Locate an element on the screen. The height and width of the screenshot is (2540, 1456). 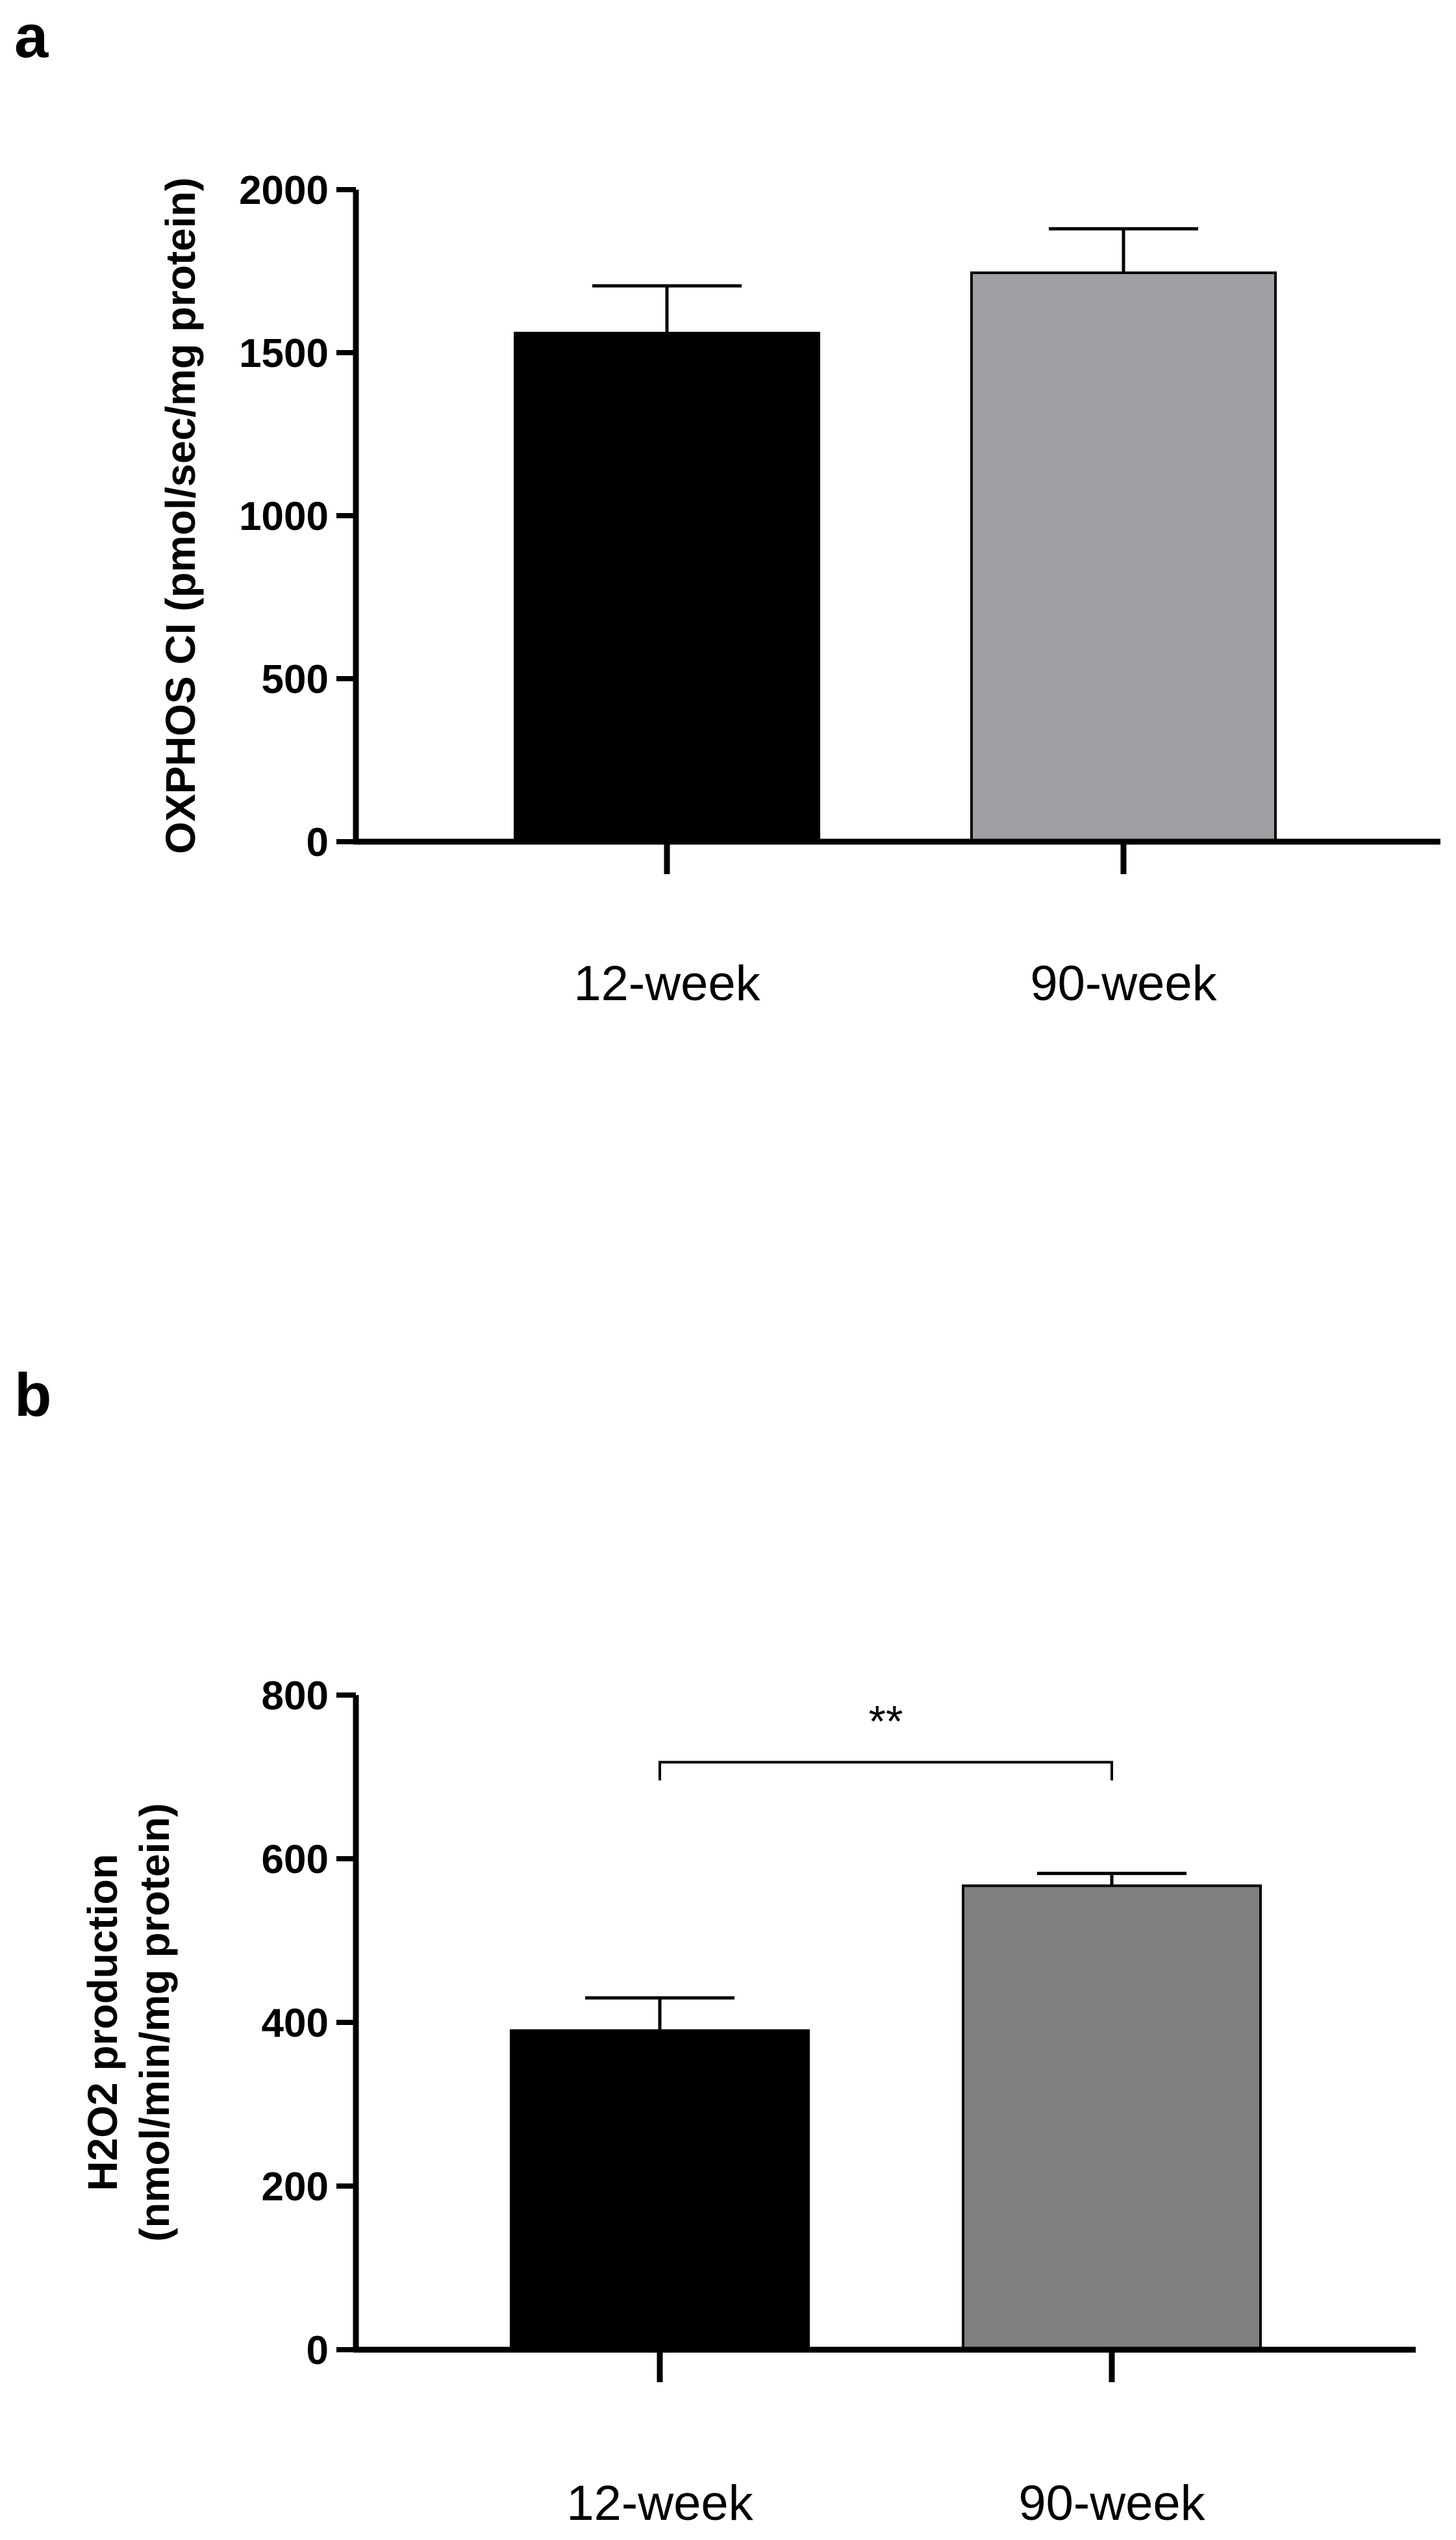
y-axis-title: H2O2 production is located at coordinates (102, 2022).